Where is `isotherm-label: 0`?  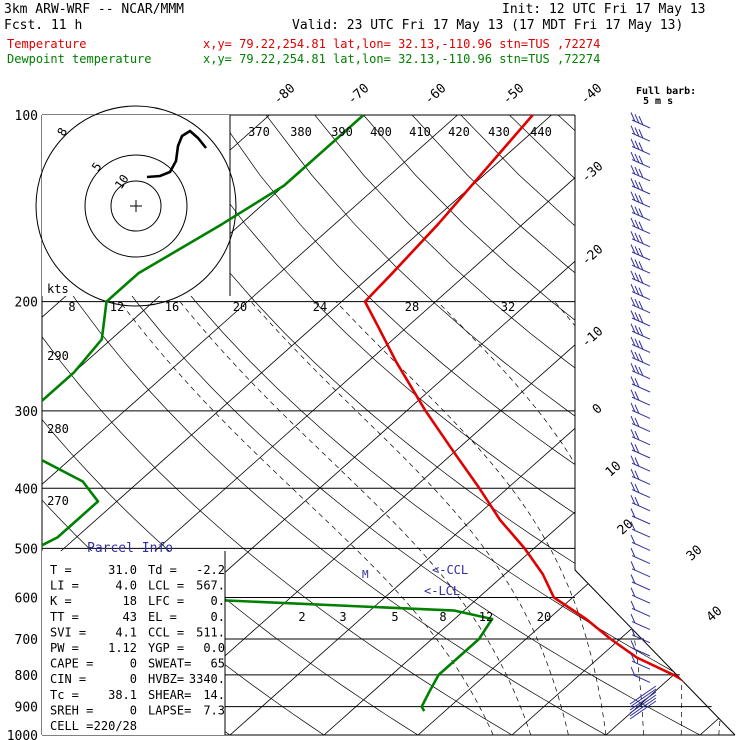 isotherm-label: 0 is located at coordinates (598, 409).